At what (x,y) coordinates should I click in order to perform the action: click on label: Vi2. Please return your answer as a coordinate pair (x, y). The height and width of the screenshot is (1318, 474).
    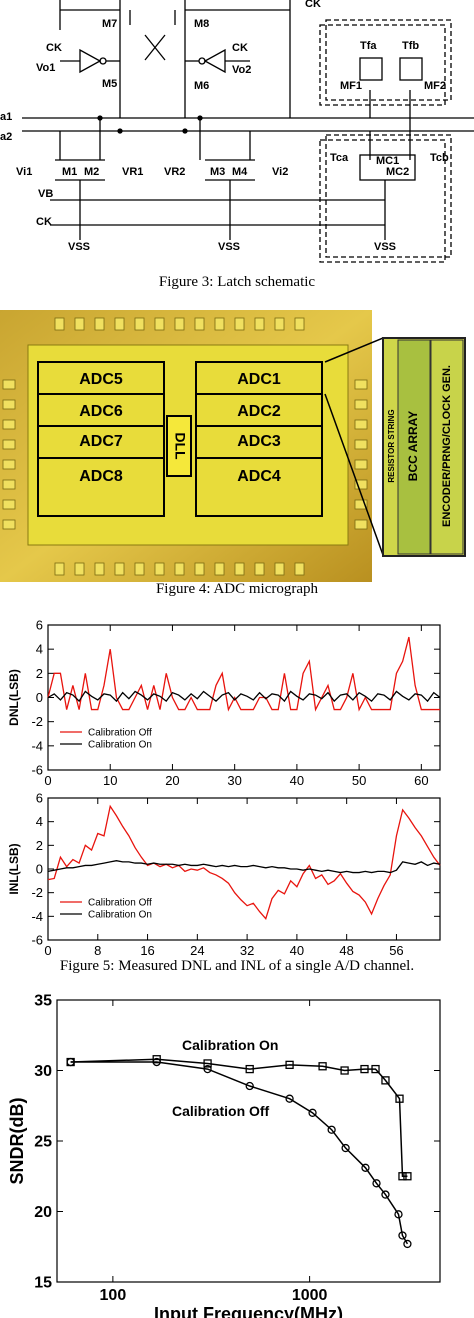
    Looking at the image, I should click on (280, 172).